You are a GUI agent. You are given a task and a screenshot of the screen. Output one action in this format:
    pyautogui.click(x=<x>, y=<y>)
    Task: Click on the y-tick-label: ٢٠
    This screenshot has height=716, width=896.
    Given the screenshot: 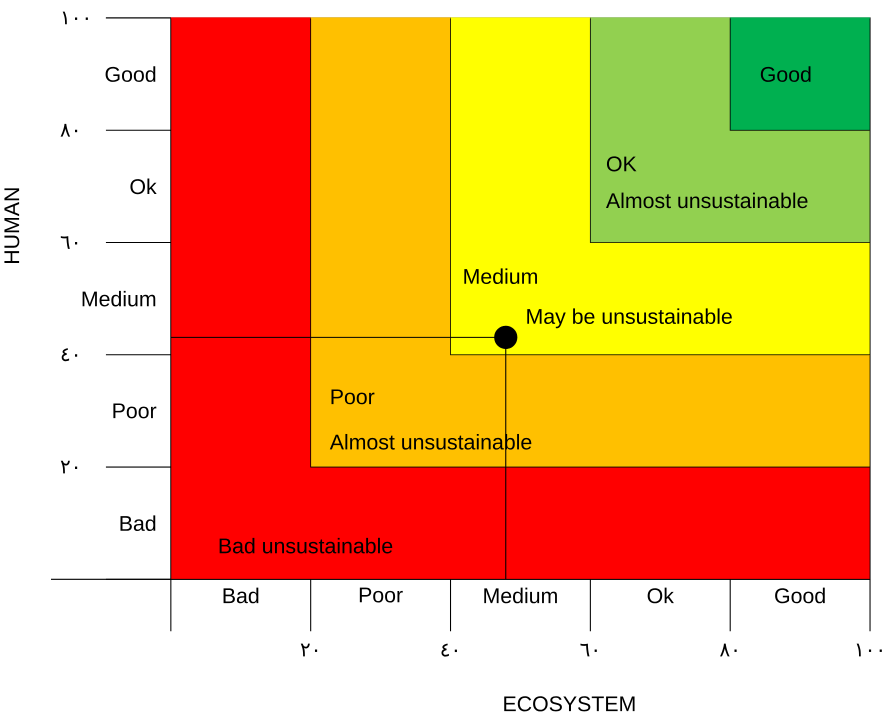 What is the action you would take?
    pyautogui.click(x=69, y=467)
    